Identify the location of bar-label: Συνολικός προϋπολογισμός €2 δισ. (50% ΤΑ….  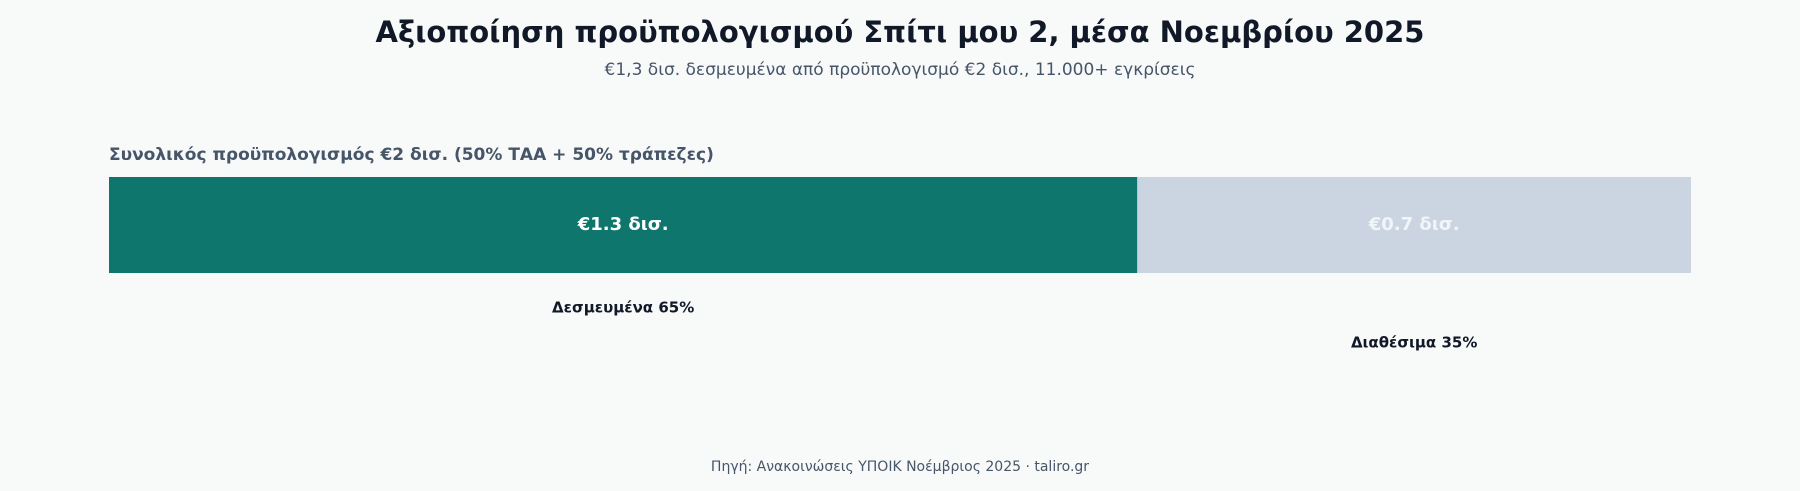
(411, 155).